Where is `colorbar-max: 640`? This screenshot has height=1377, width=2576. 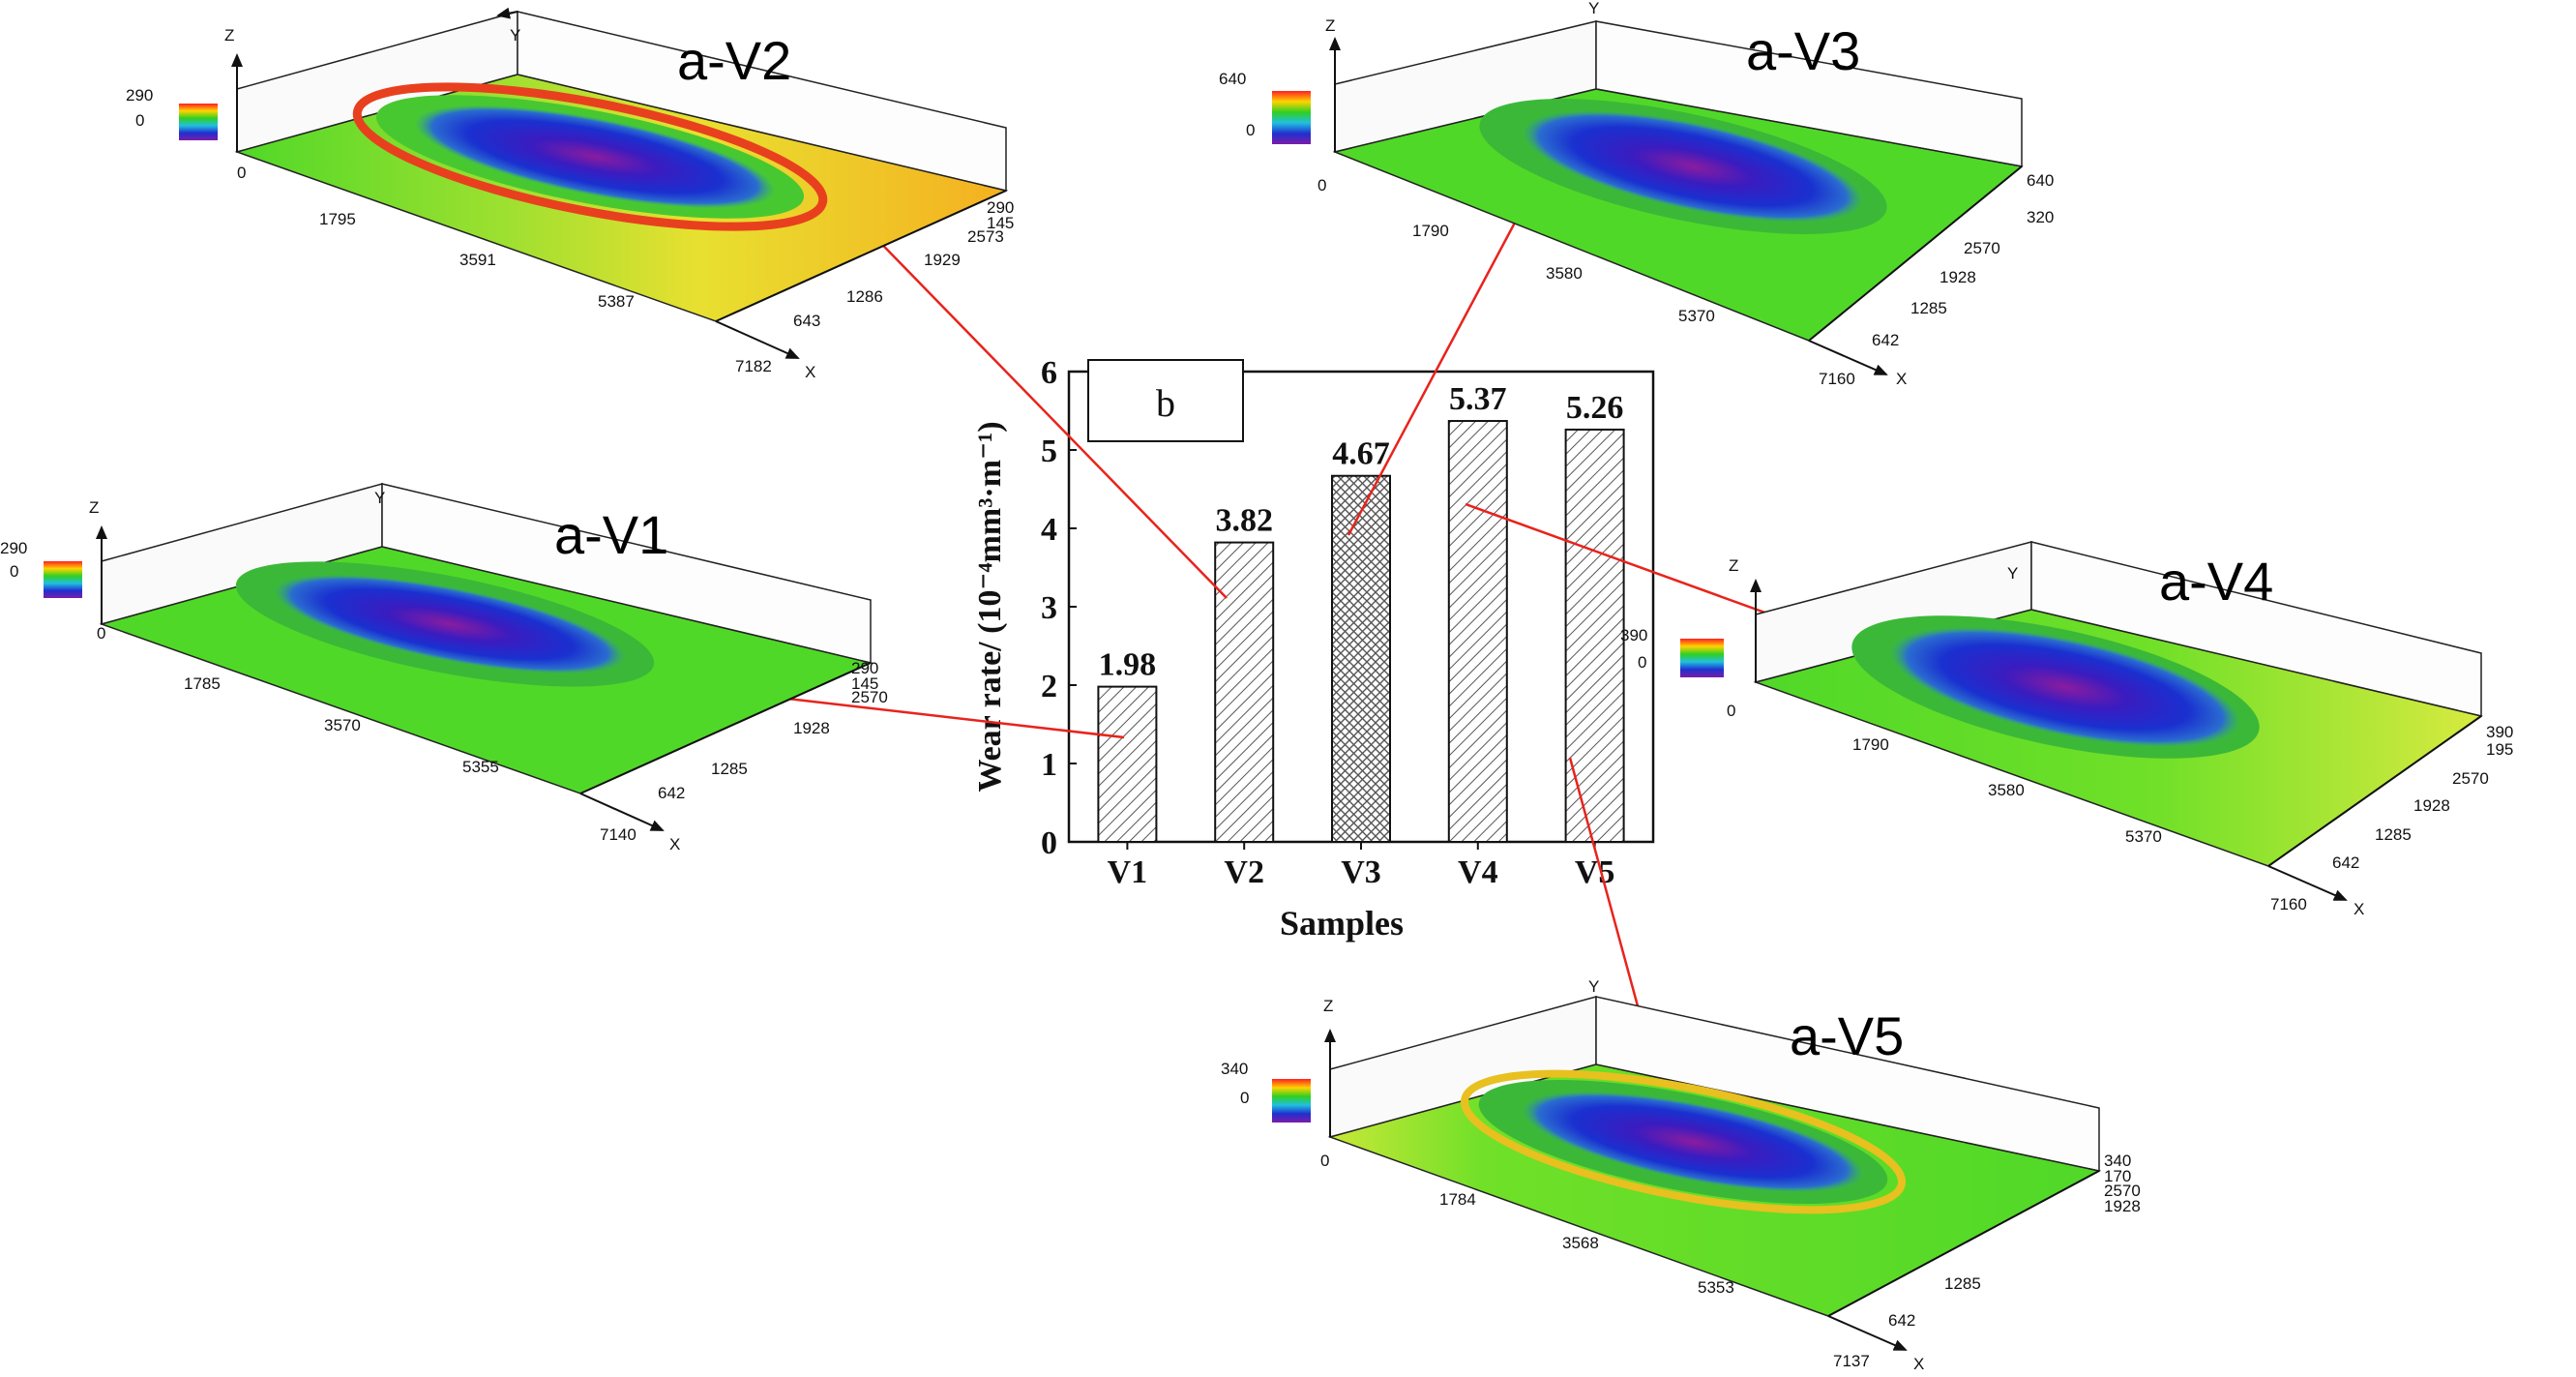 colorbar-max: 640 is located at coordinates (1232, 79).